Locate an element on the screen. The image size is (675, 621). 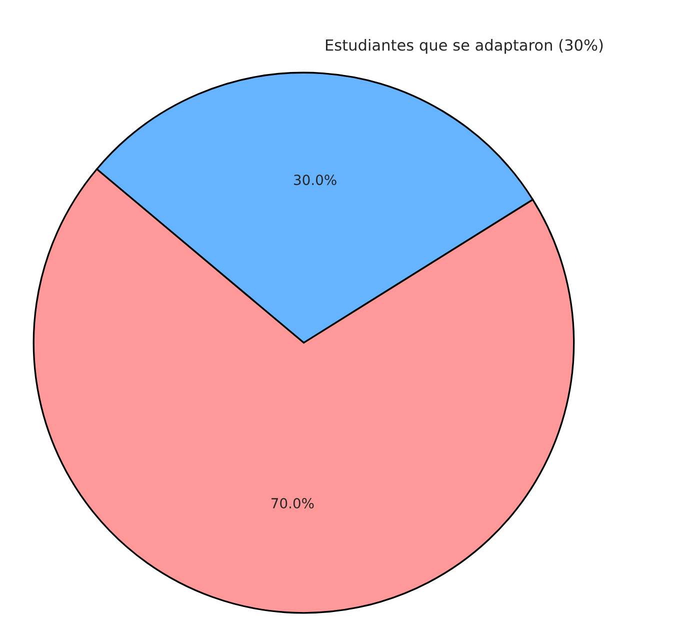
slice-label: Estudiantes que se adaptaron (30%) is located at coordinates (464, 46).